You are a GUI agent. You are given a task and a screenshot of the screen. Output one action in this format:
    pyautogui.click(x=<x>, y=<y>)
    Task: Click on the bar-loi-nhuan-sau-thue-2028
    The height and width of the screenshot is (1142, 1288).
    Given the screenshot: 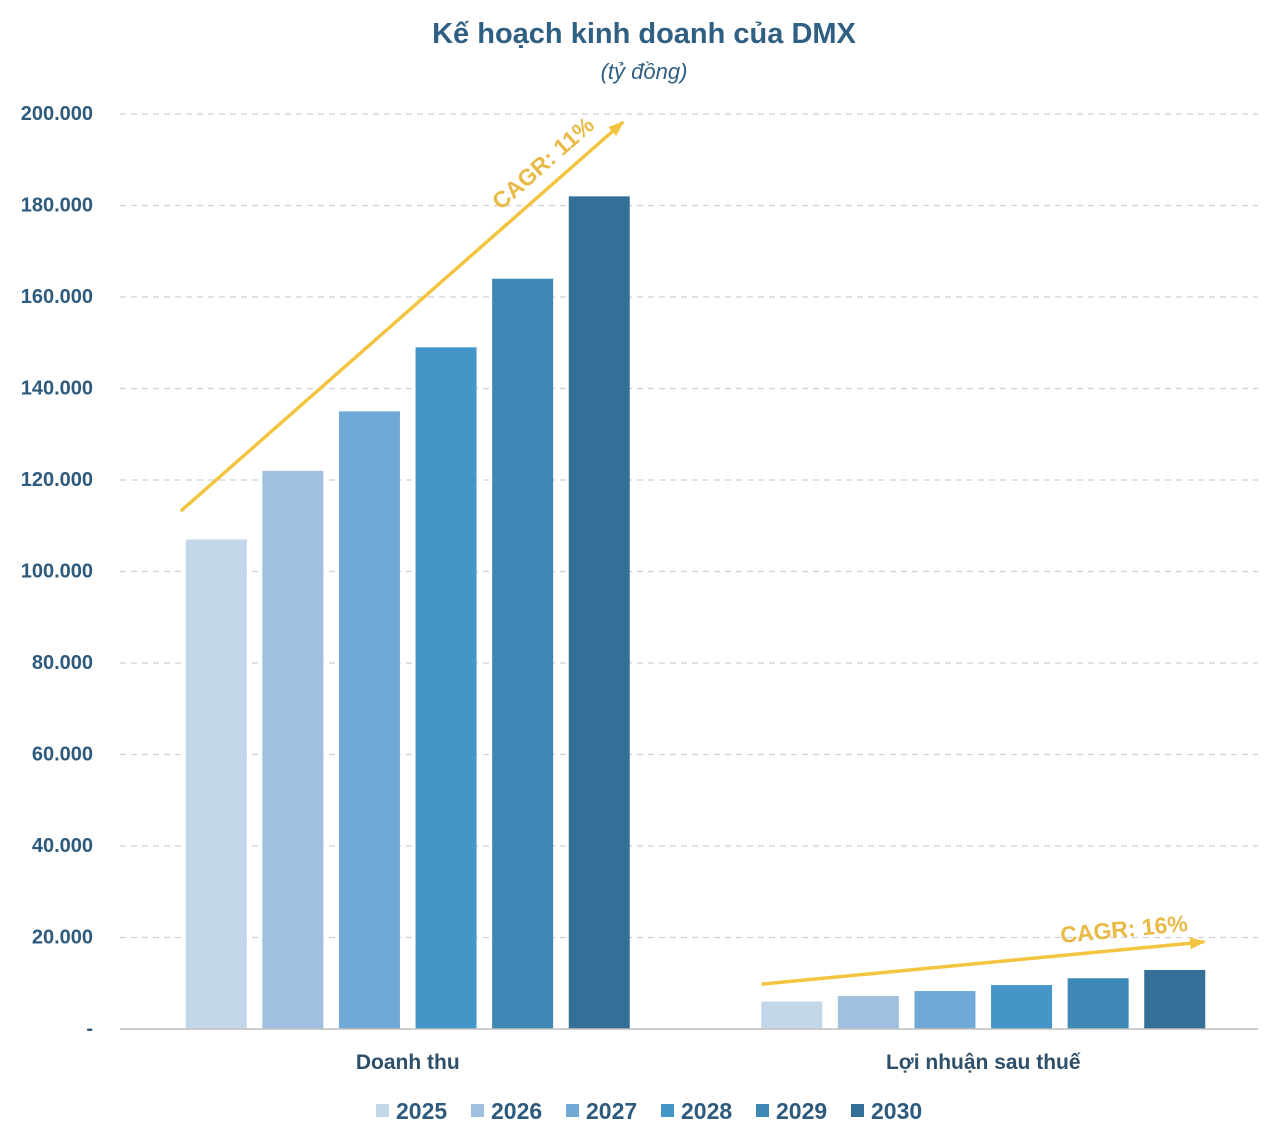 What is the action you would take?
    pyautogui.click(x=1022, y=1007)
    